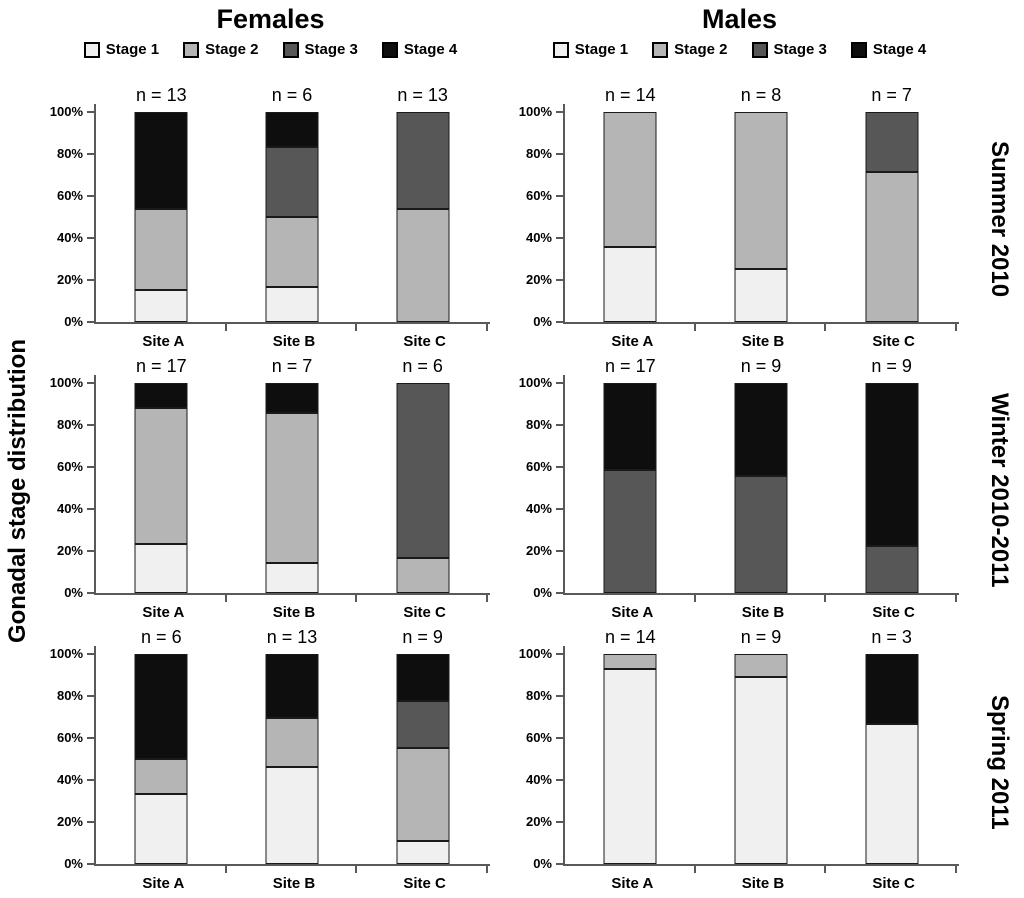 The image size is (1024, 898). Describe the element at coordinates (161, 366) in the screenshot. I see `n-label: n = 17` at that location.